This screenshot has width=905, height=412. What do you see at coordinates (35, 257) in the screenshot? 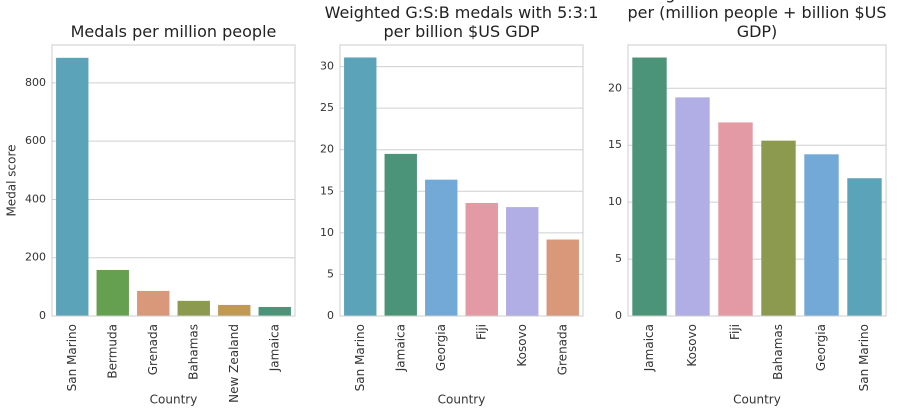
I see `y-tick-label: 200` at bounding box center [35, 257].